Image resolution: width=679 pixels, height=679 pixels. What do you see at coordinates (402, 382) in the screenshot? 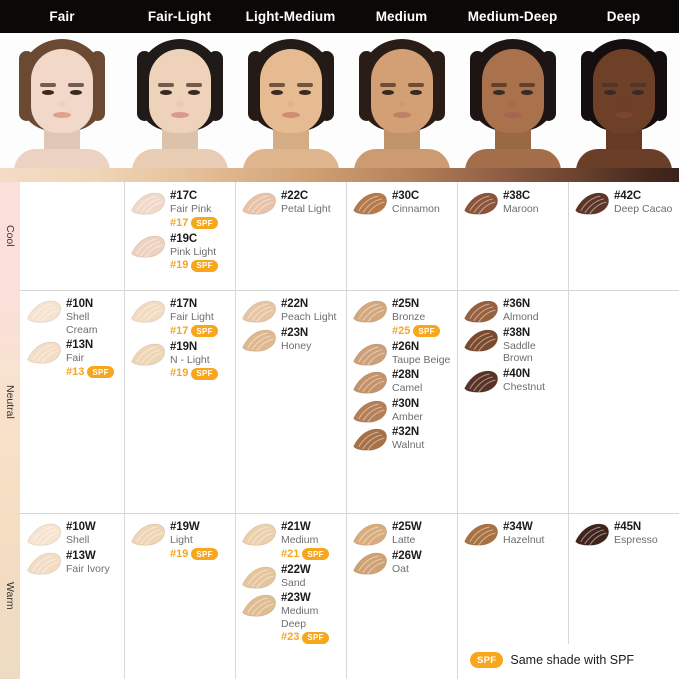
I see `shade-item: #28N Camel` at bounding box center [402, 382].